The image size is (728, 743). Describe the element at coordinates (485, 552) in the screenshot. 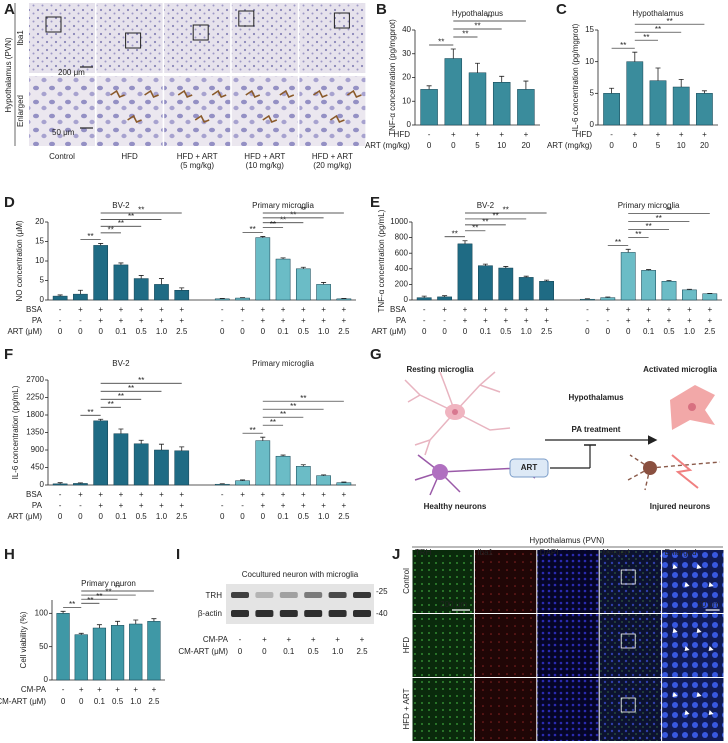

I see `channel-label: Iba1` at that location.